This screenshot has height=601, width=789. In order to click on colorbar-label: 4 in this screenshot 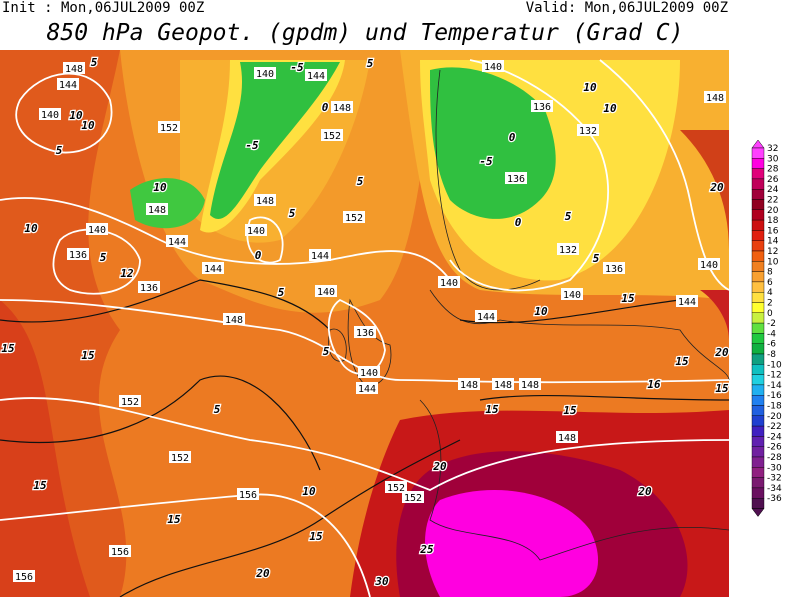, I will do `click(770, 293)`.